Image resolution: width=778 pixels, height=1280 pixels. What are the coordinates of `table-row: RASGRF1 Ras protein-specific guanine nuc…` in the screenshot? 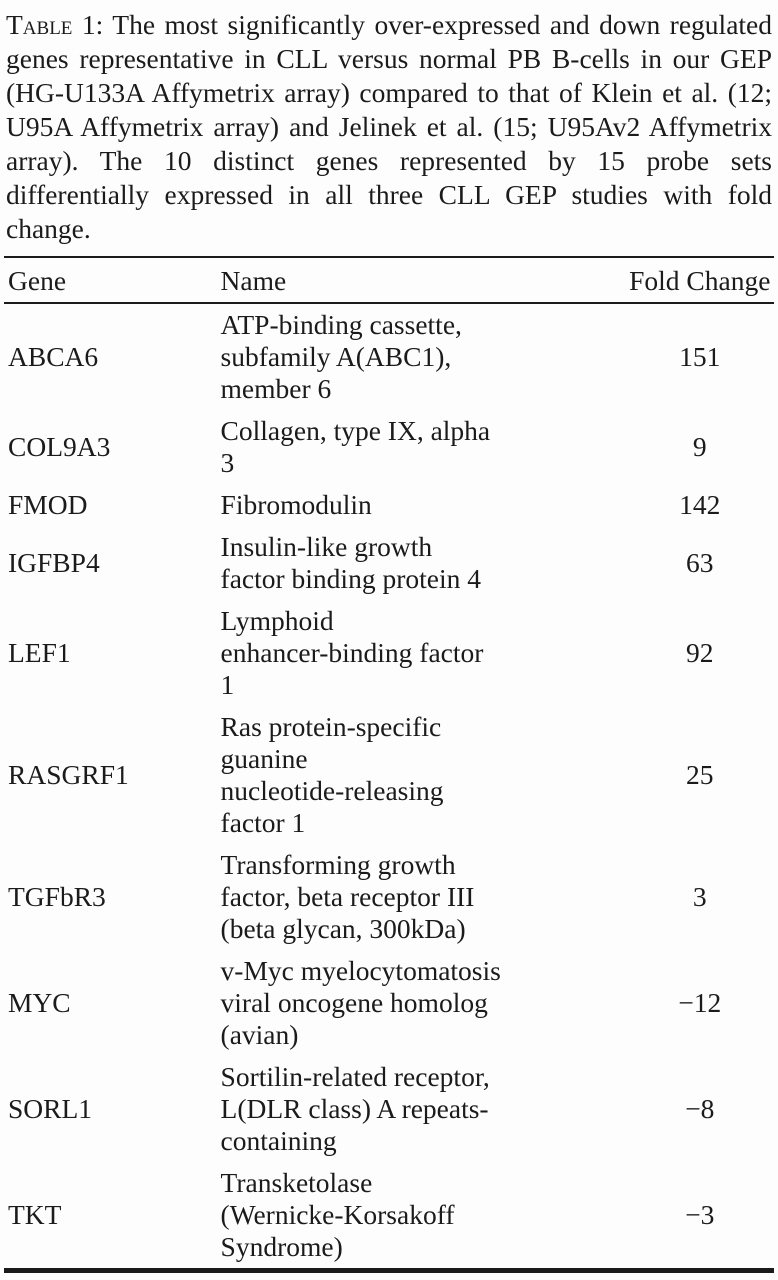 It's located at (389, 775).